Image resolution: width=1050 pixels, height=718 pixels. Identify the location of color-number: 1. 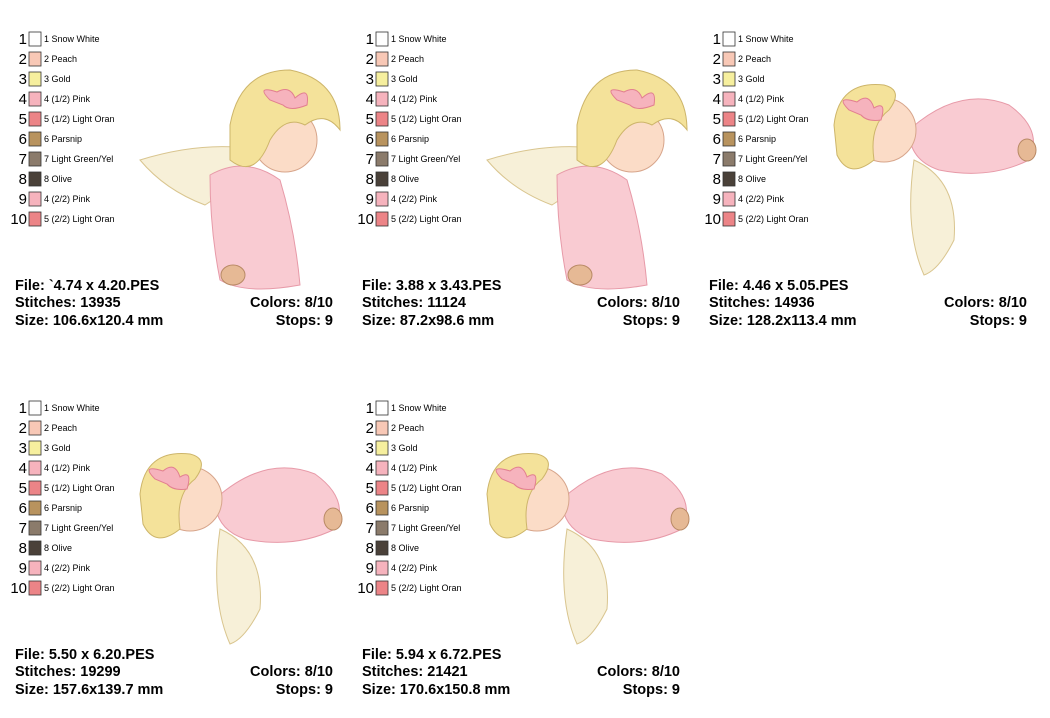
(717, 39).